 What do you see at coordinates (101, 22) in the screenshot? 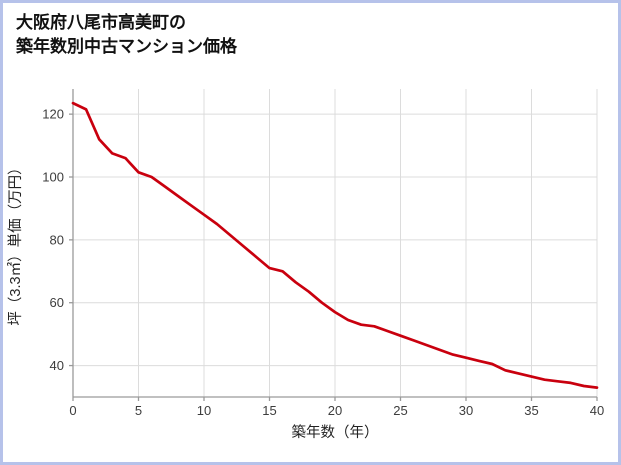
I see `chart-title-line1: 大阪府八尾市高美町の` at bounding box center [101, 22].